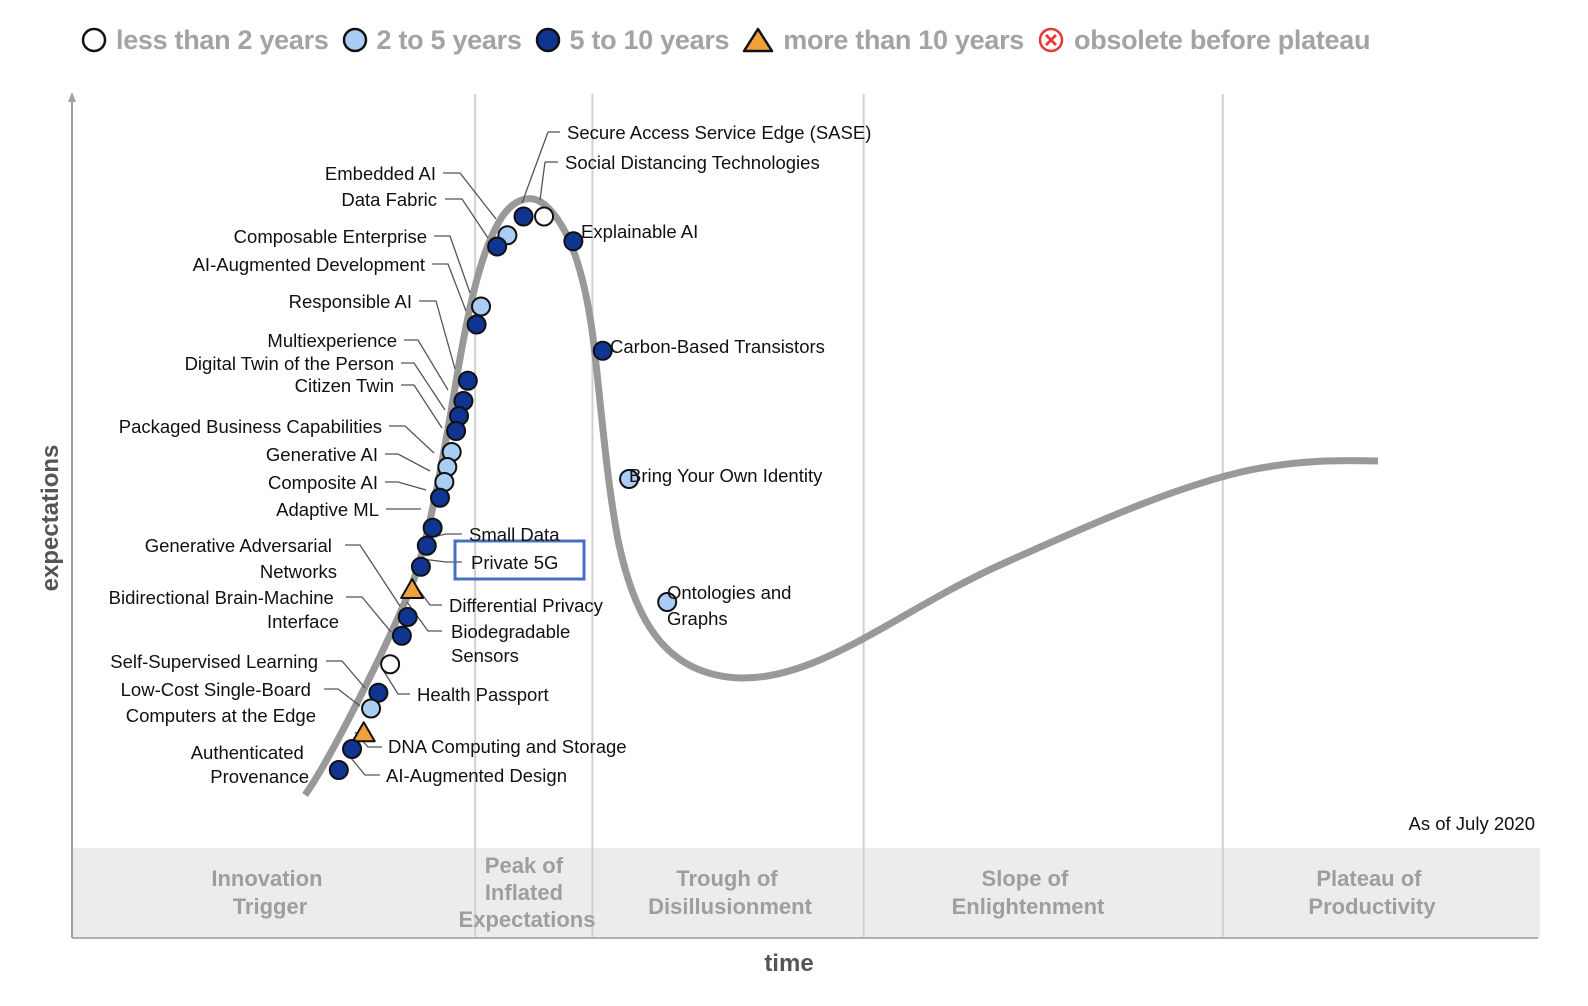 Image resolution: width=1588 pixels, height=1006 pixels. I want to click on light-blue-circle-icon, so click(354, 40).